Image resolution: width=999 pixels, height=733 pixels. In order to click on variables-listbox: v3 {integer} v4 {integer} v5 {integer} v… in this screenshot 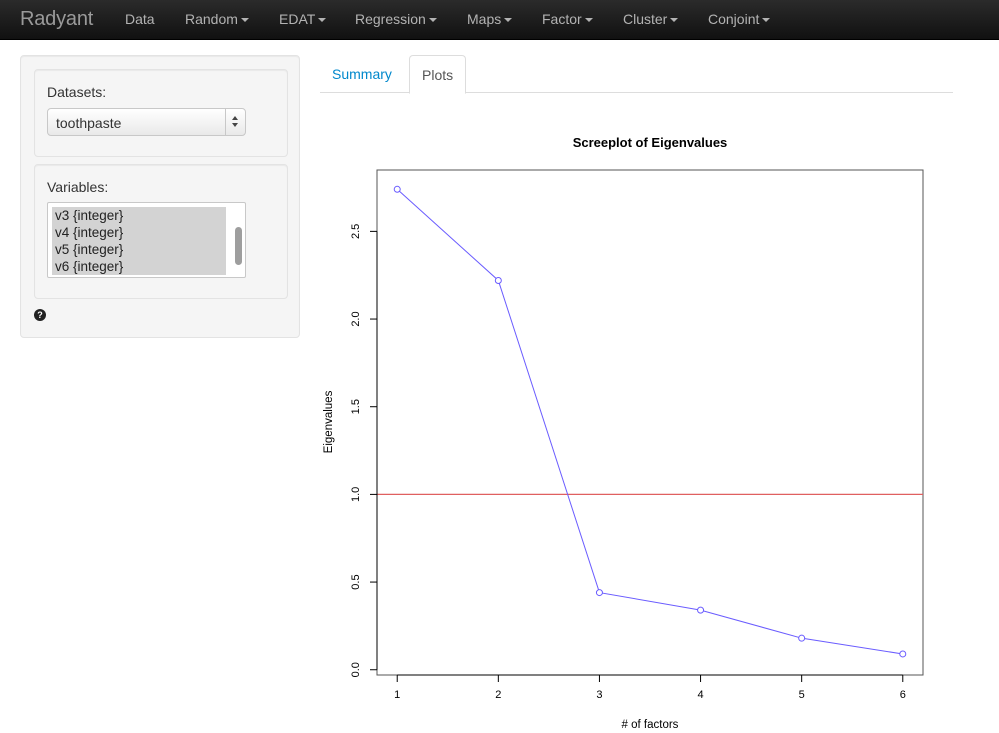, I will do `click(146, 240)`.